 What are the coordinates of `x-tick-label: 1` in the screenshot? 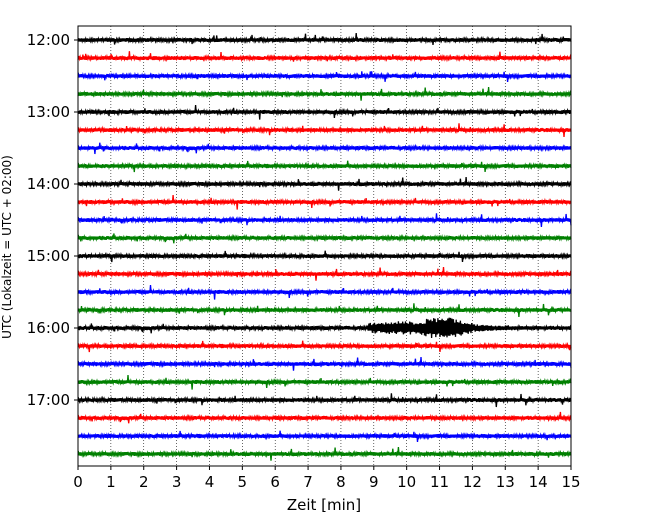 It's located at (111, 482).